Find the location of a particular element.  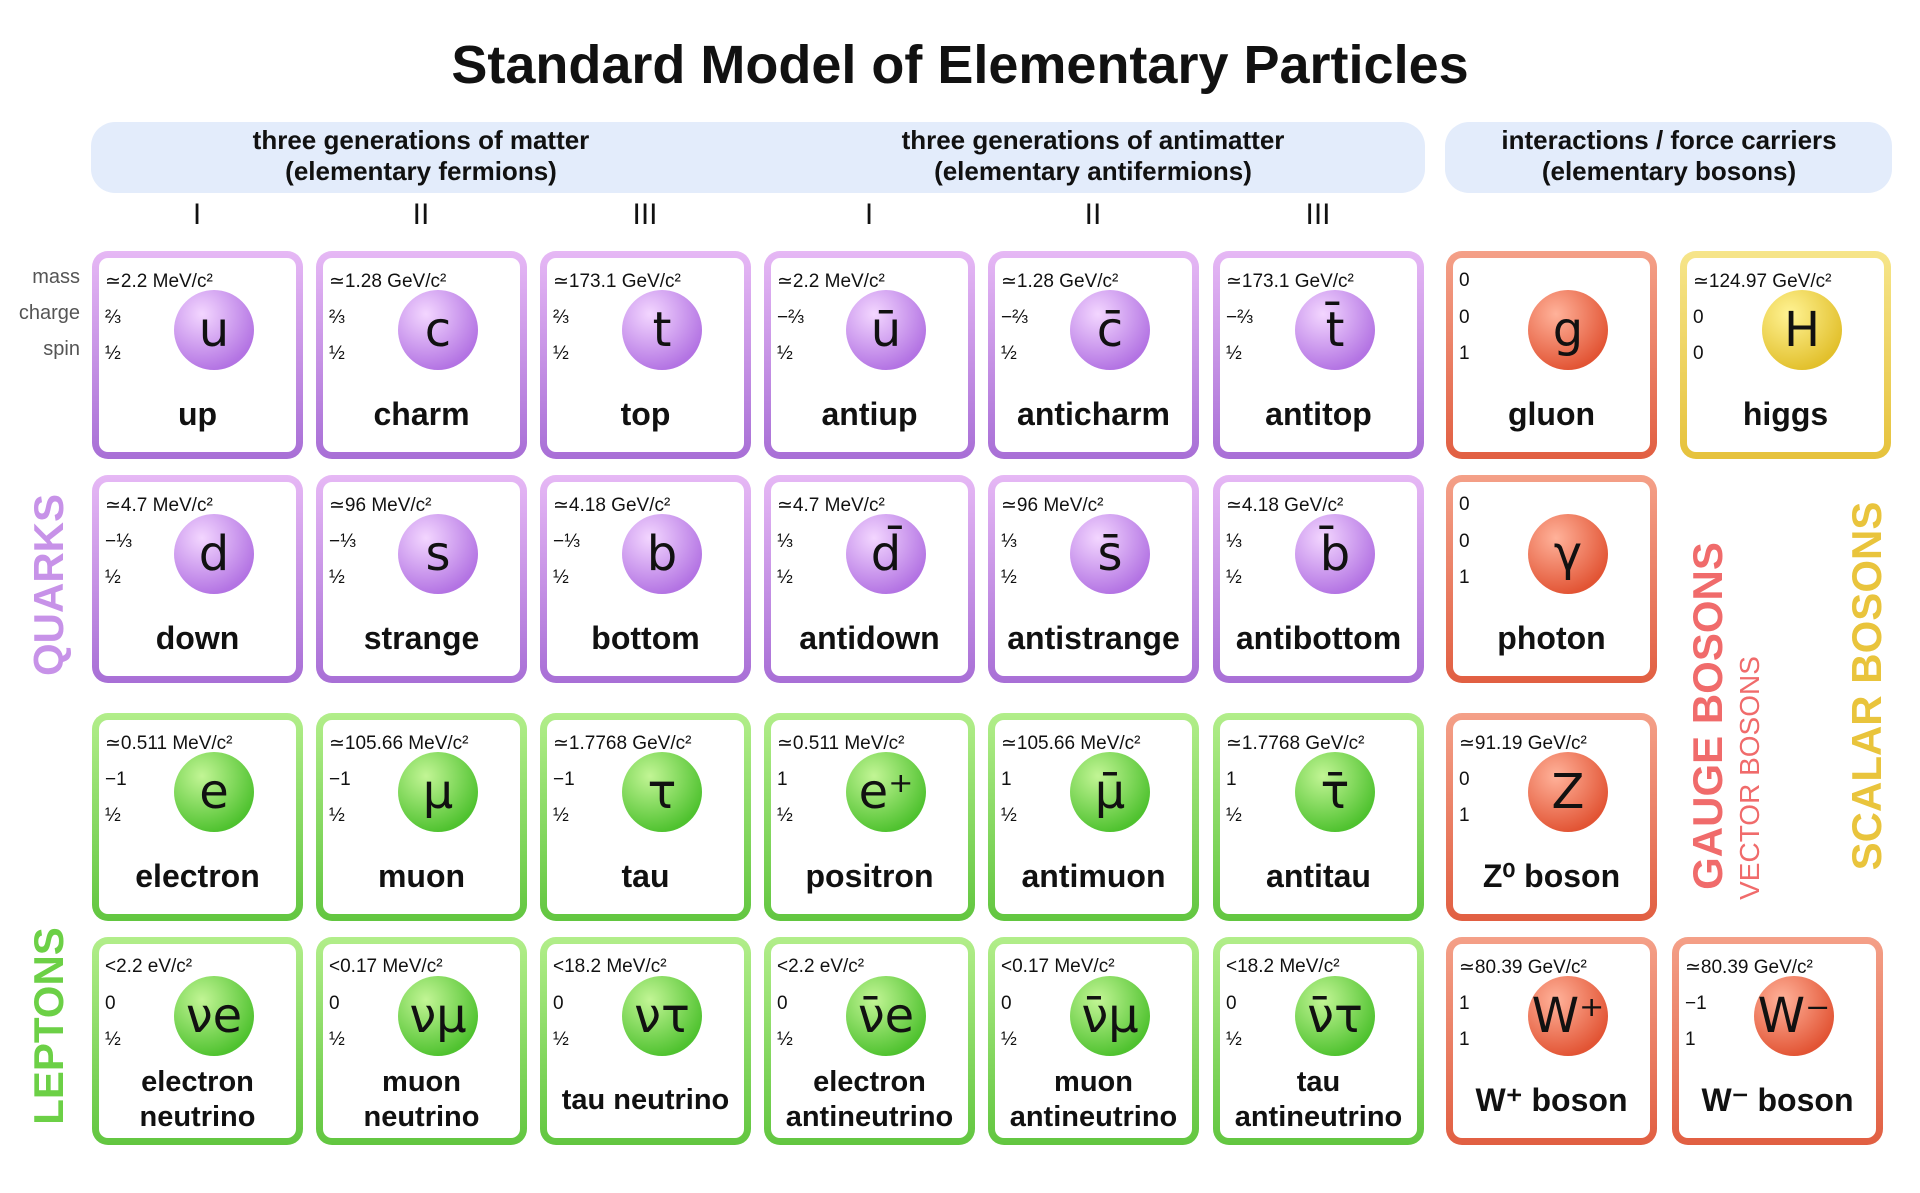

particle-name: electron antineutrino is located at coordinates (869, 1100).